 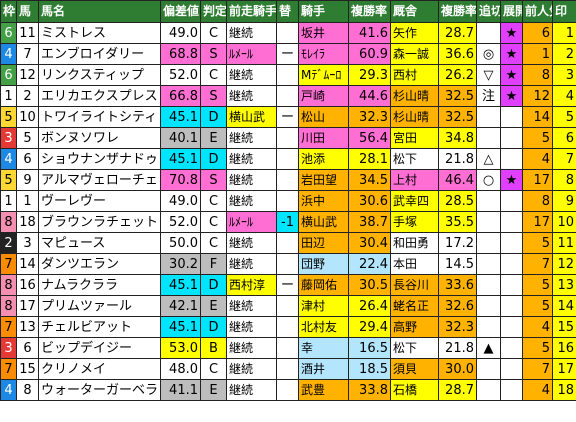 What do you see at coordinates (457, 390) in the screenshot?
I see `stable-rate: 28.7` at bounding box center [457, 390].